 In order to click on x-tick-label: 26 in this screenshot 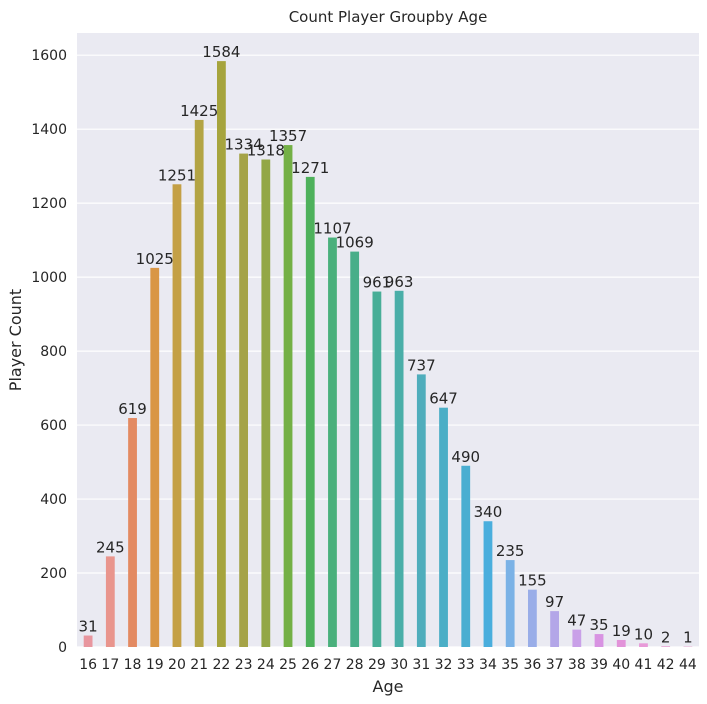, I will do `click(310, 665)`.